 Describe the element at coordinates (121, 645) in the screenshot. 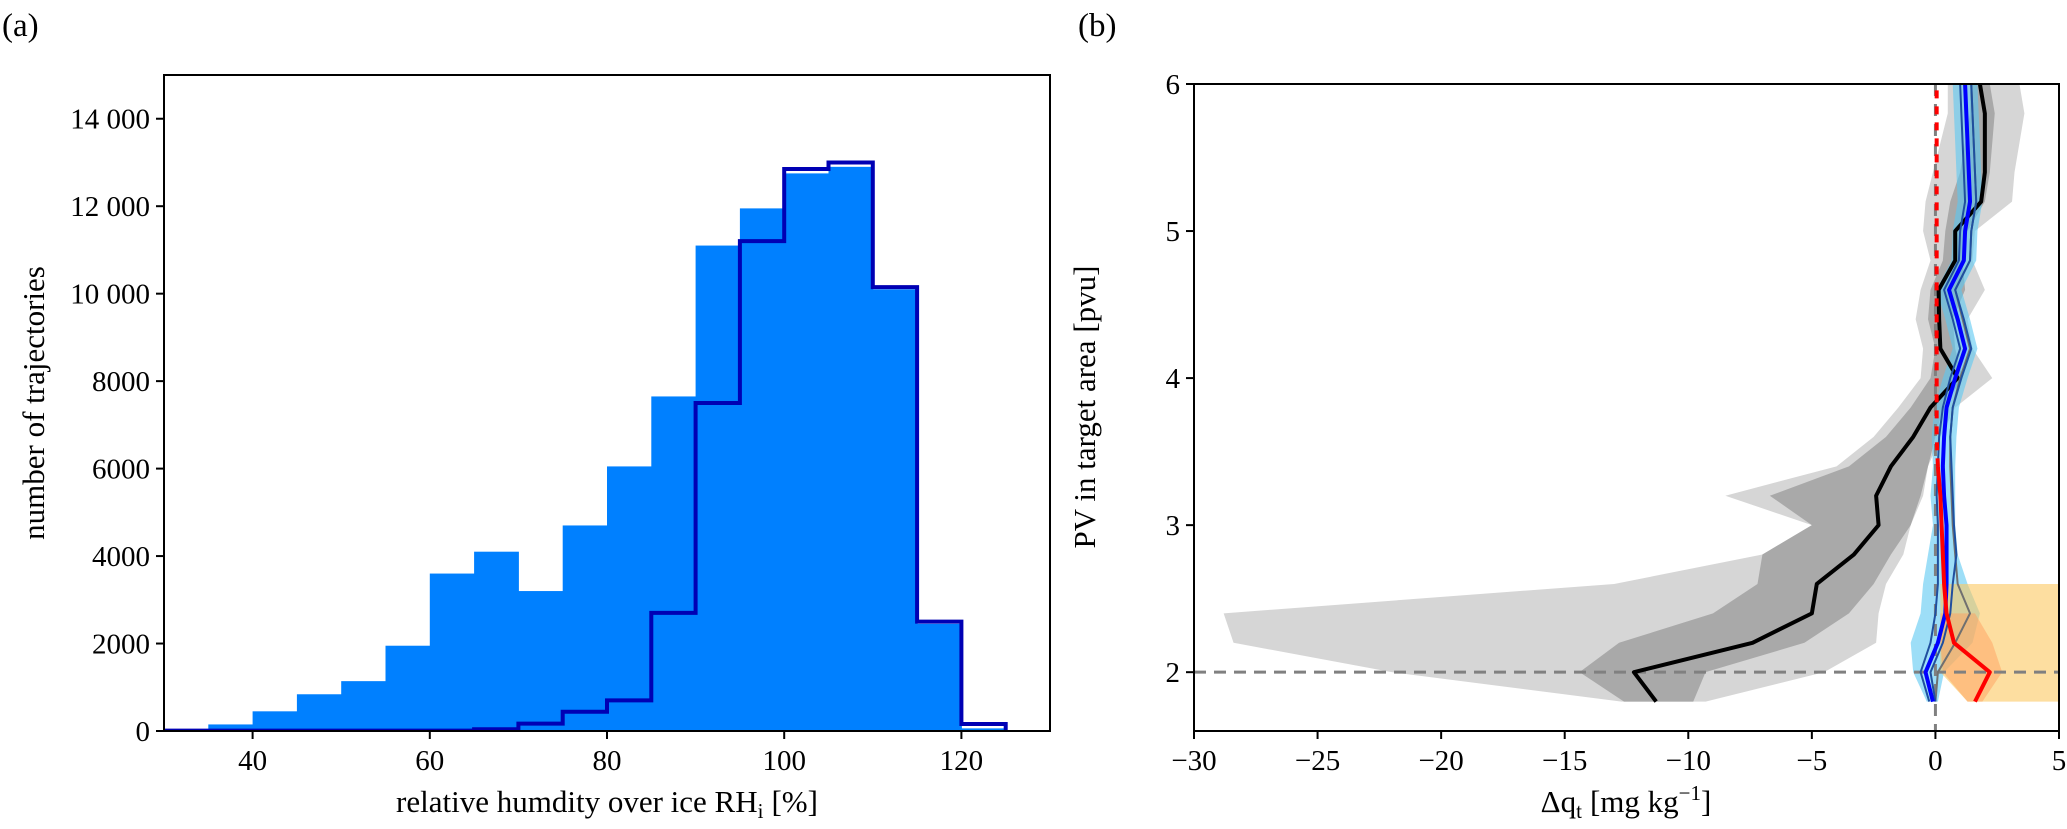

I see `y-tick-label: 2000` at that location.